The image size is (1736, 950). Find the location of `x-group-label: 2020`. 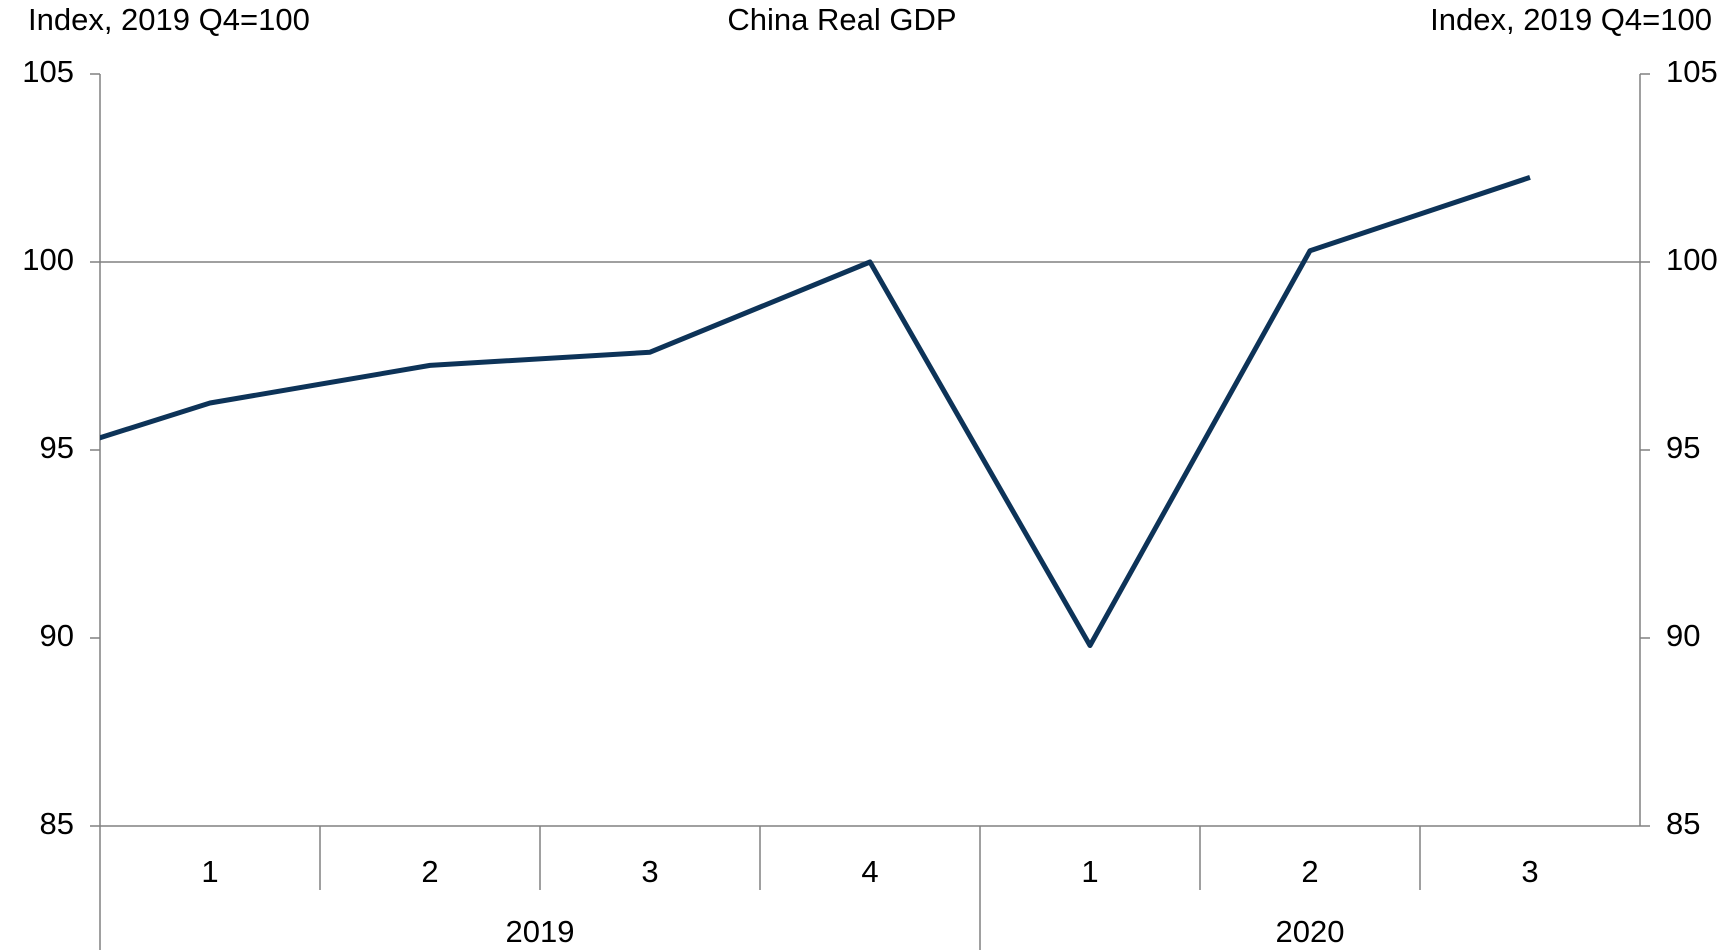

x-group-label: 2020 is located at coordinates (1310, 931).